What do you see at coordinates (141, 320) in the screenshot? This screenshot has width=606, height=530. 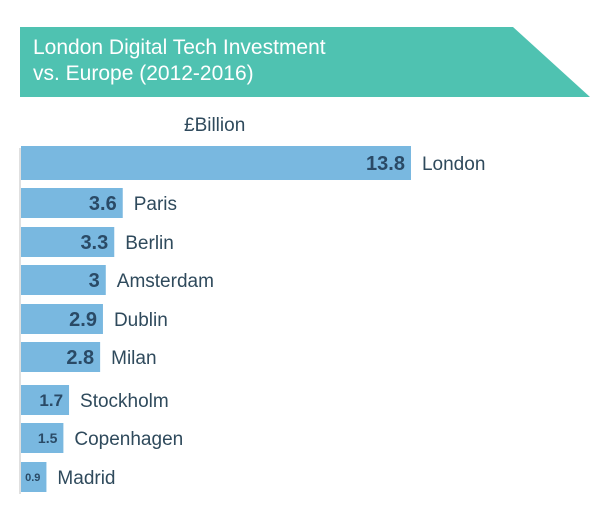 I see `category-label-dublin: Dublin` at bounding box center [141, 320].